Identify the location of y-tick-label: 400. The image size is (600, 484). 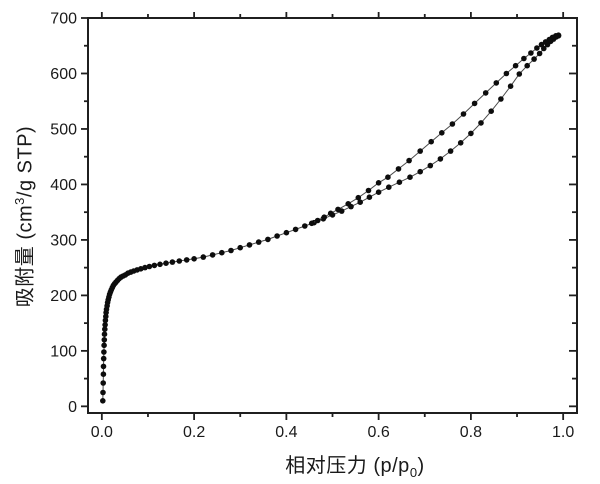
(63, 185).